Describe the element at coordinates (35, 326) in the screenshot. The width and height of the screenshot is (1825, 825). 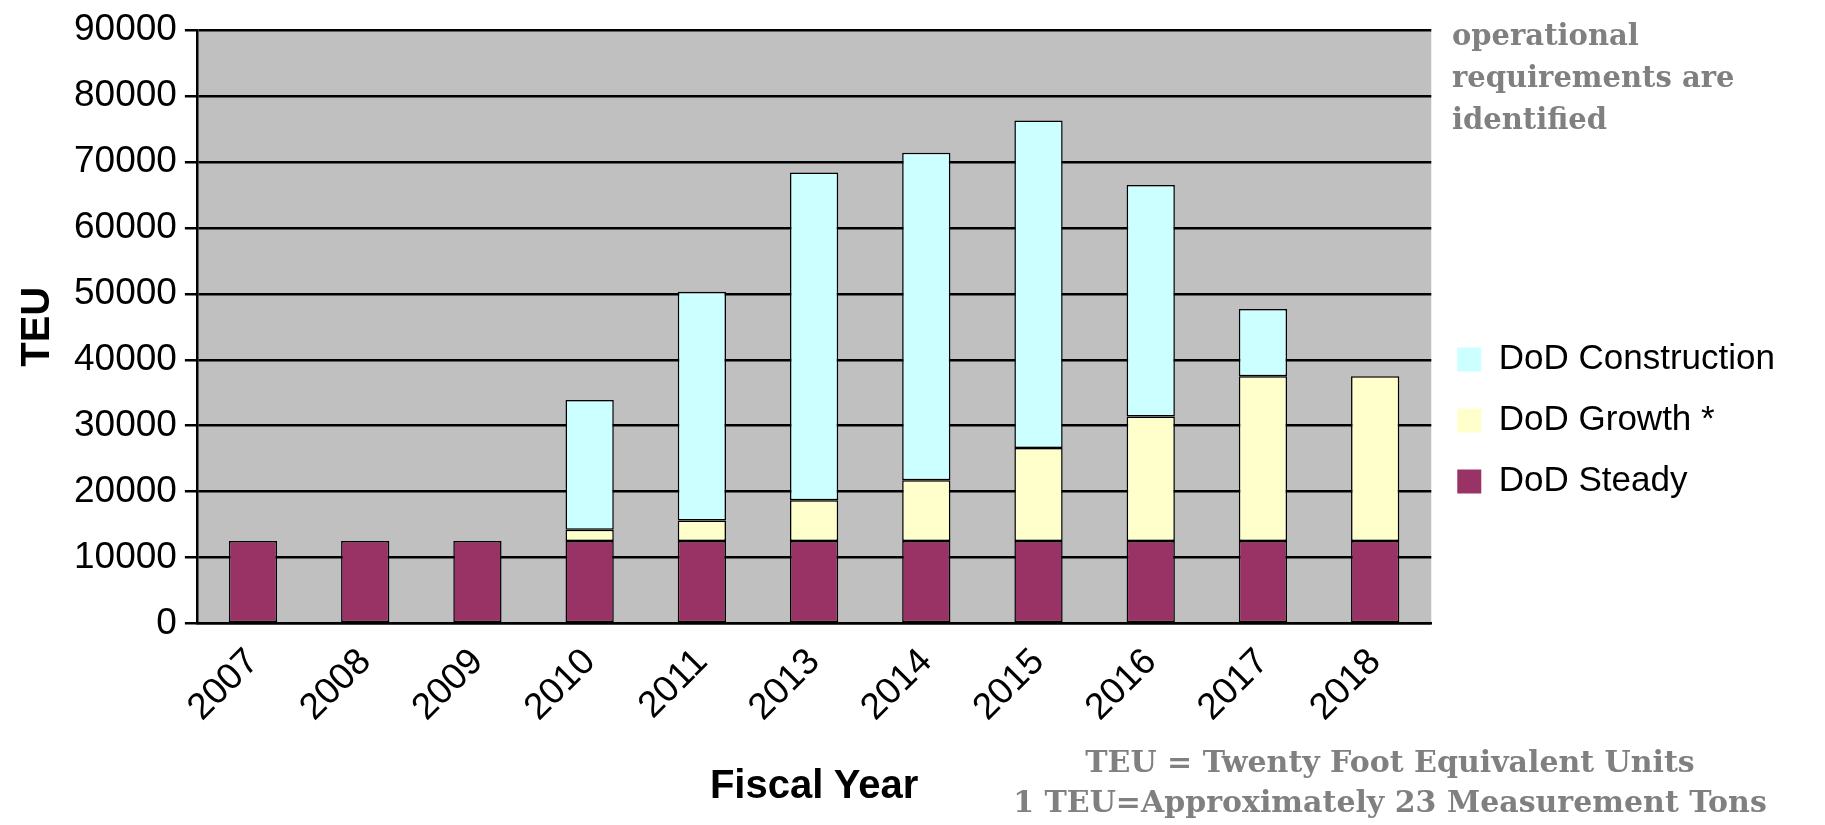
I see `y-axis-title: TEU` at that location.